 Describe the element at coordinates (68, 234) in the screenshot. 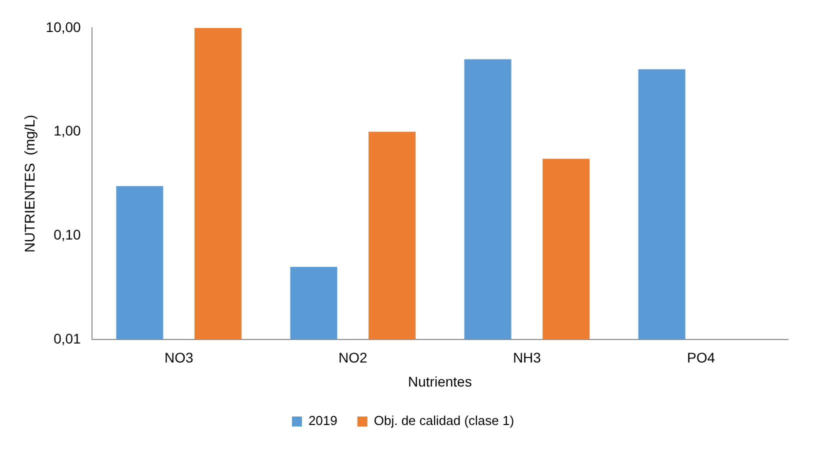

I see `y-tick-label: 0,10` at that location.